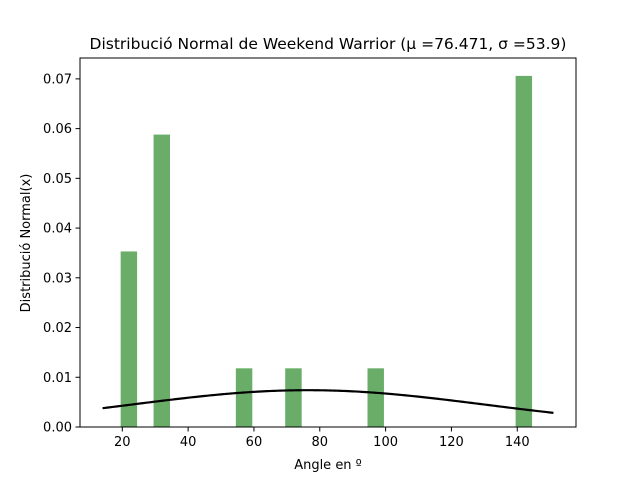  What do you see at coordinates (385, 442) in the screenshot?
I see `x-tick-label-100: 100` at bounding box center [385, 442].